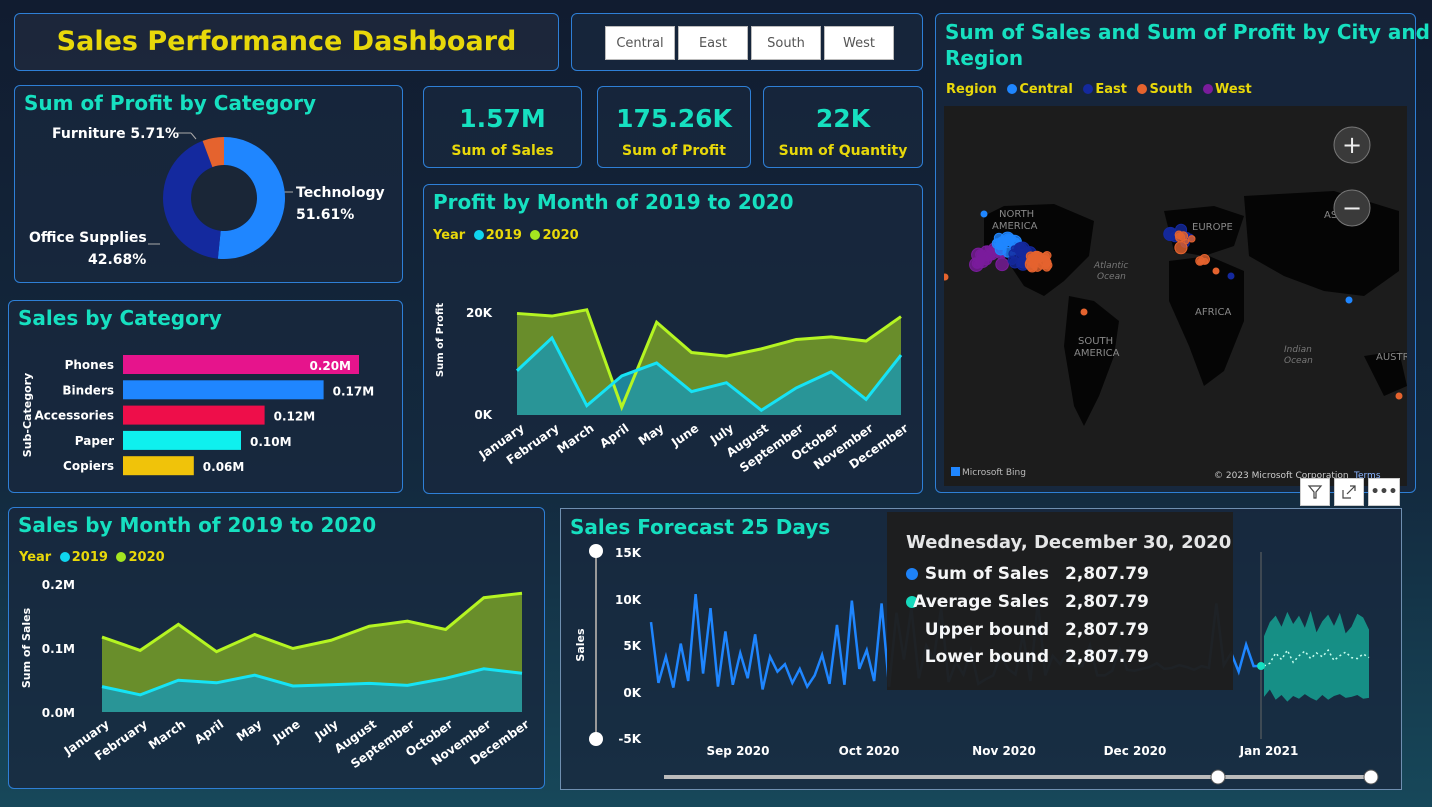 Image resolution: width=1432 pixels, height=807 pixels. Describe the element at coordinates (502, 151) in the screenshot. I see `kpi-sales-label: Sum of Sales` at that location.